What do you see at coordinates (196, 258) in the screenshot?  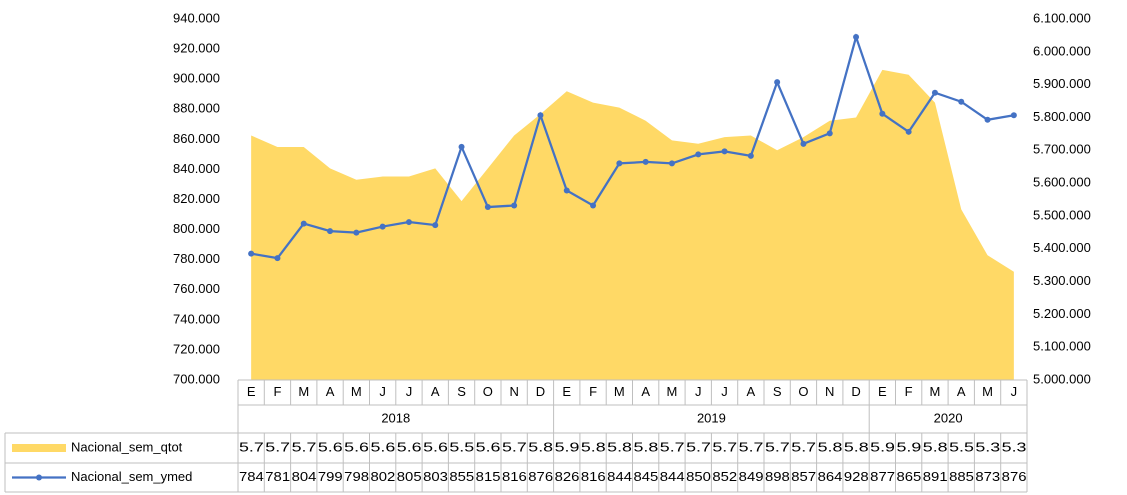 I see `y-tick-label: 780.000` at bounding box center [196, 258].